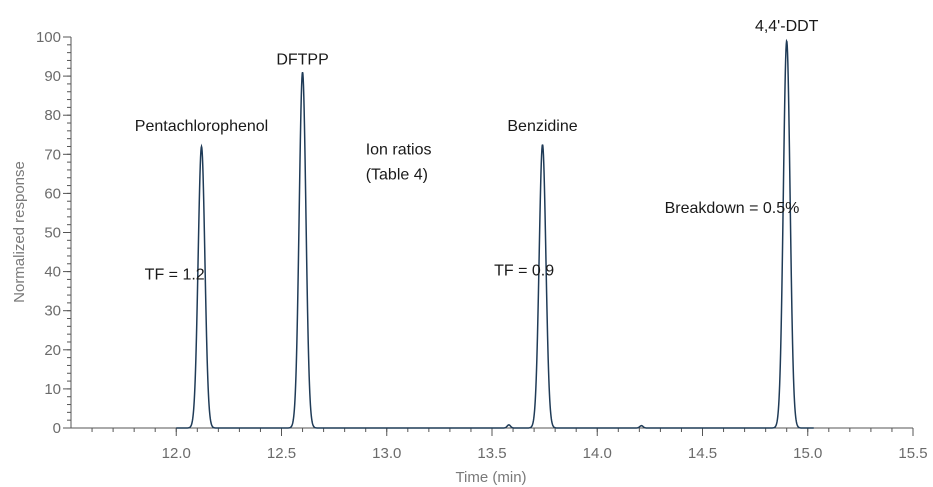  What do you see at coordinates (176, 453) in the screenshot?
I see `x-tick-label: 12.0` at bounding box center [176, 453].